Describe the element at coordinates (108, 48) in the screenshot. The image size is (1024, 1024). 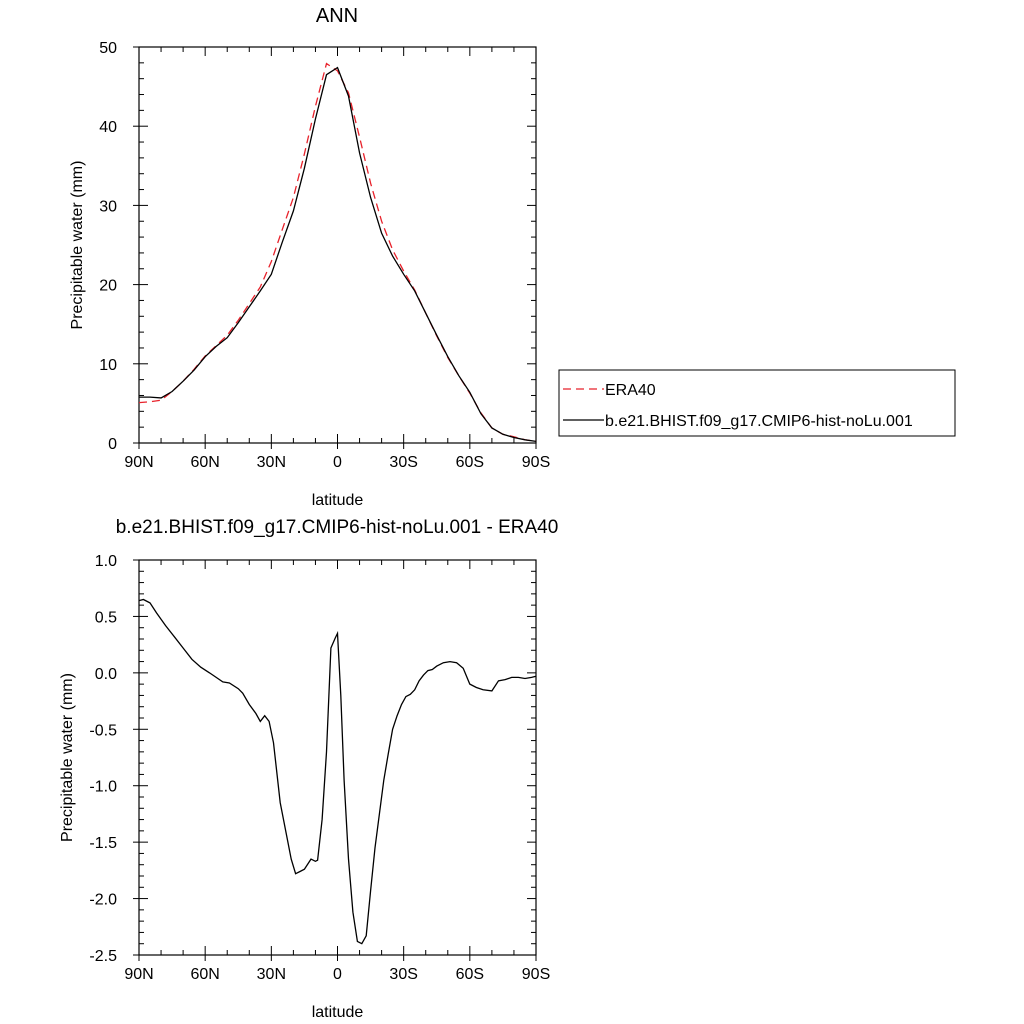
I see `y-tick-label: 50` at that location.